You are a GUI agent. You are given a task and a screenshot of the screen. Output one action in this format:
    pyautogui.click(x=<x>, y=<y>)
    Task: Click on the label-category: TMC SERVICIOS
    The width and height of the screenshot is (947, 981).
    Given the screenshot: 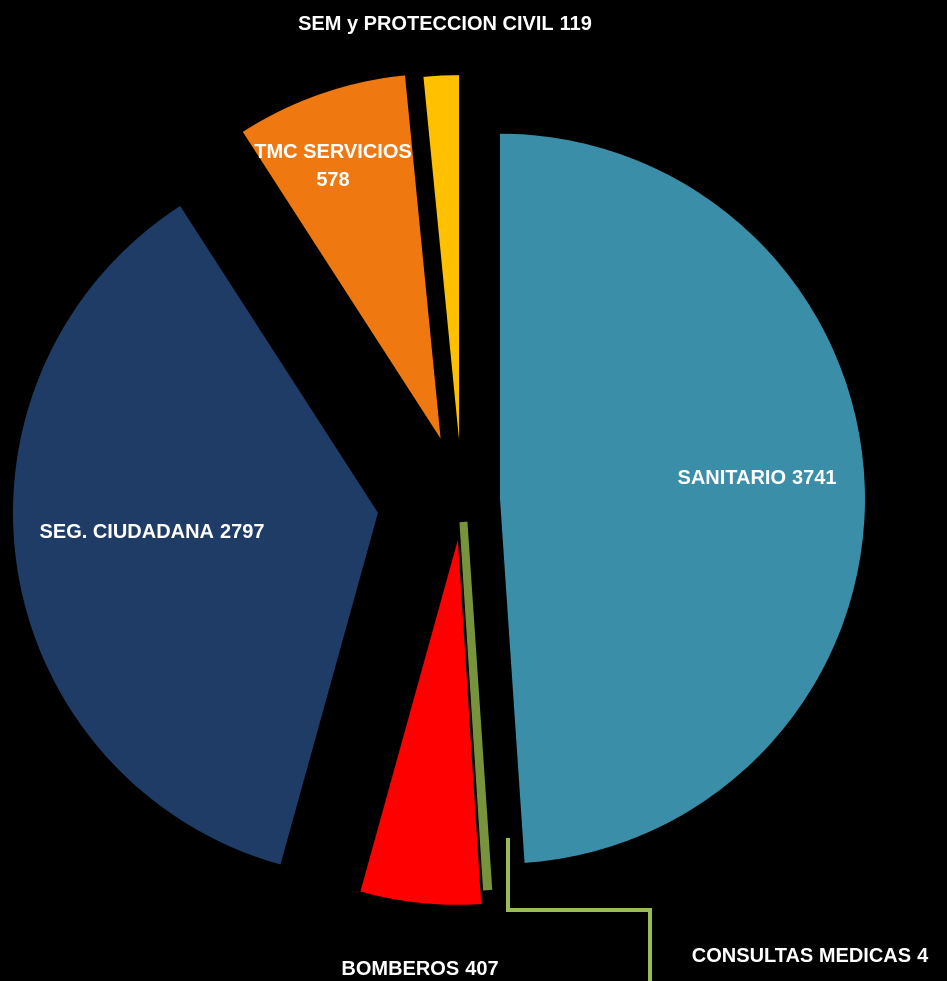 What is the action you would take?
    pyautogui.click(x=332, y=152)
    